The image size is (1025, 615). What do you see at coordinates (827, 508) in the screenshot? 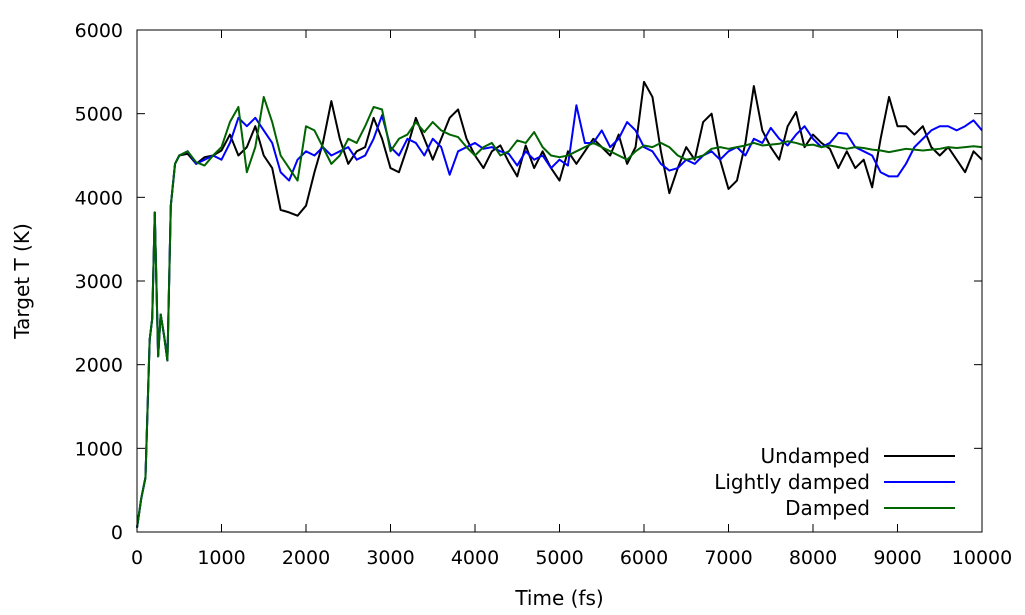
I see `legend-label: Damped` at bounding box center [827, 508].